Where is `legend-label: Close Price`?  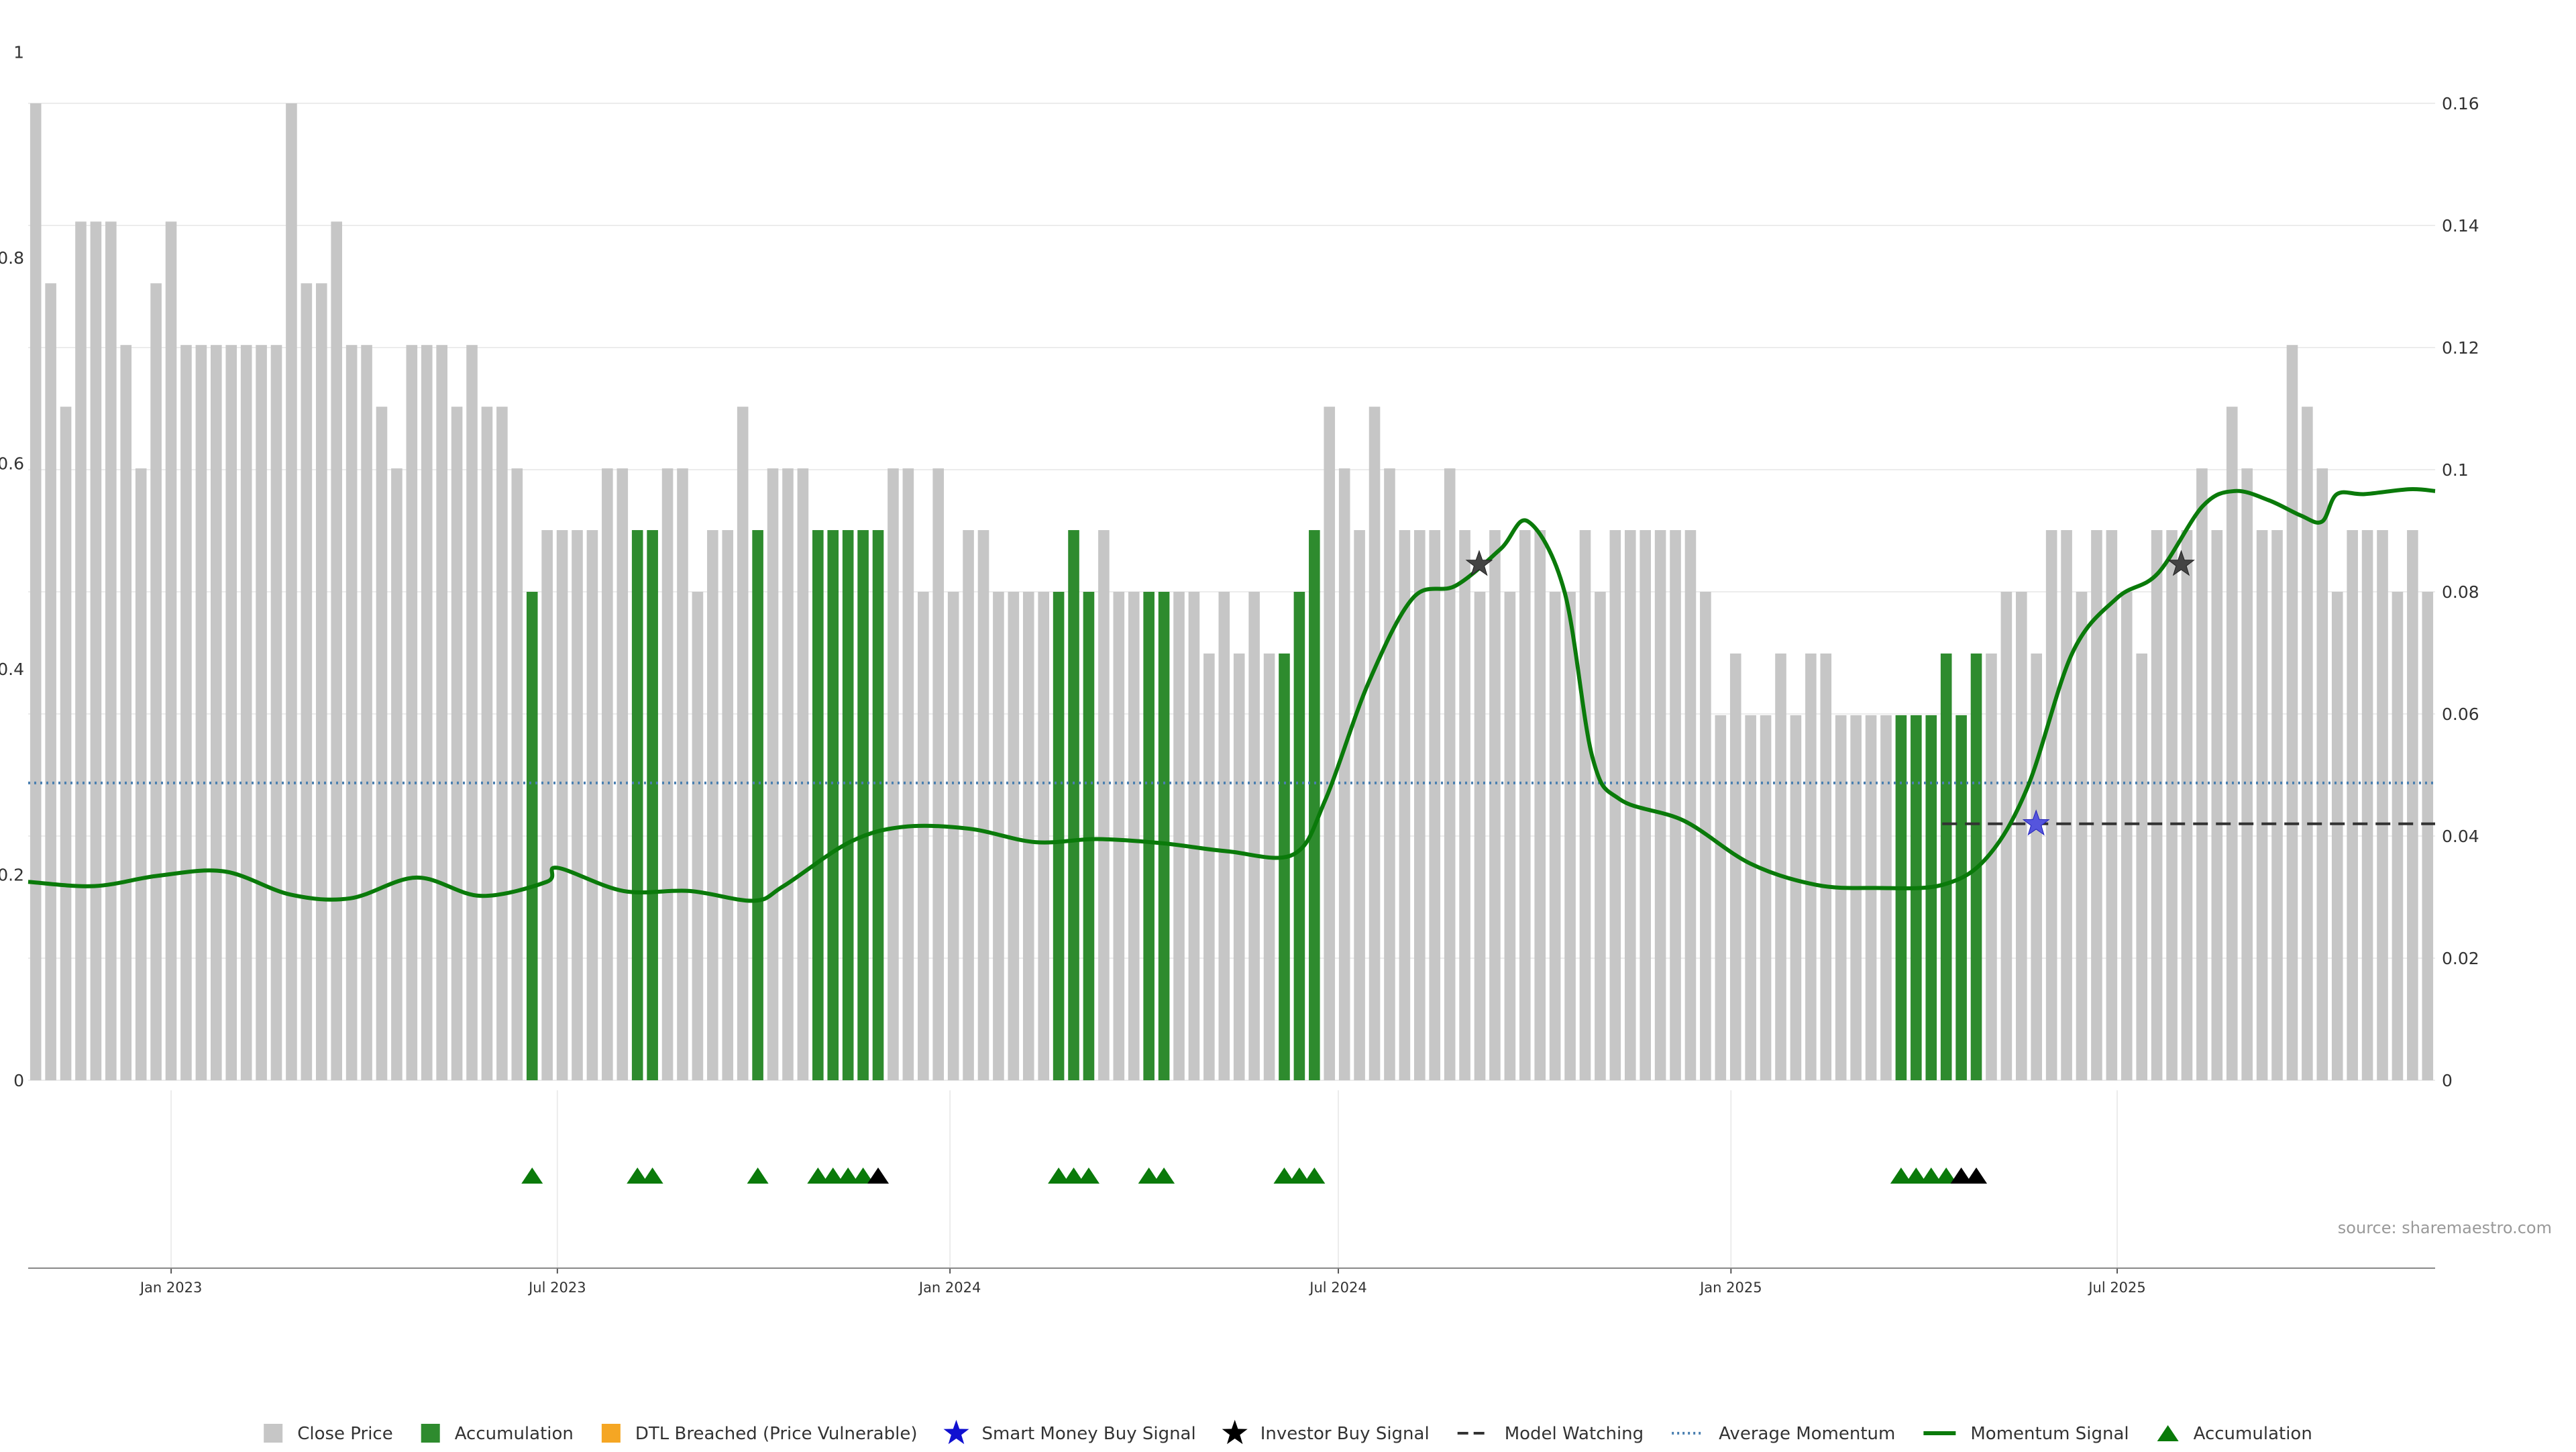
legend-label: Close Price is located at coordinates (345, 1434).